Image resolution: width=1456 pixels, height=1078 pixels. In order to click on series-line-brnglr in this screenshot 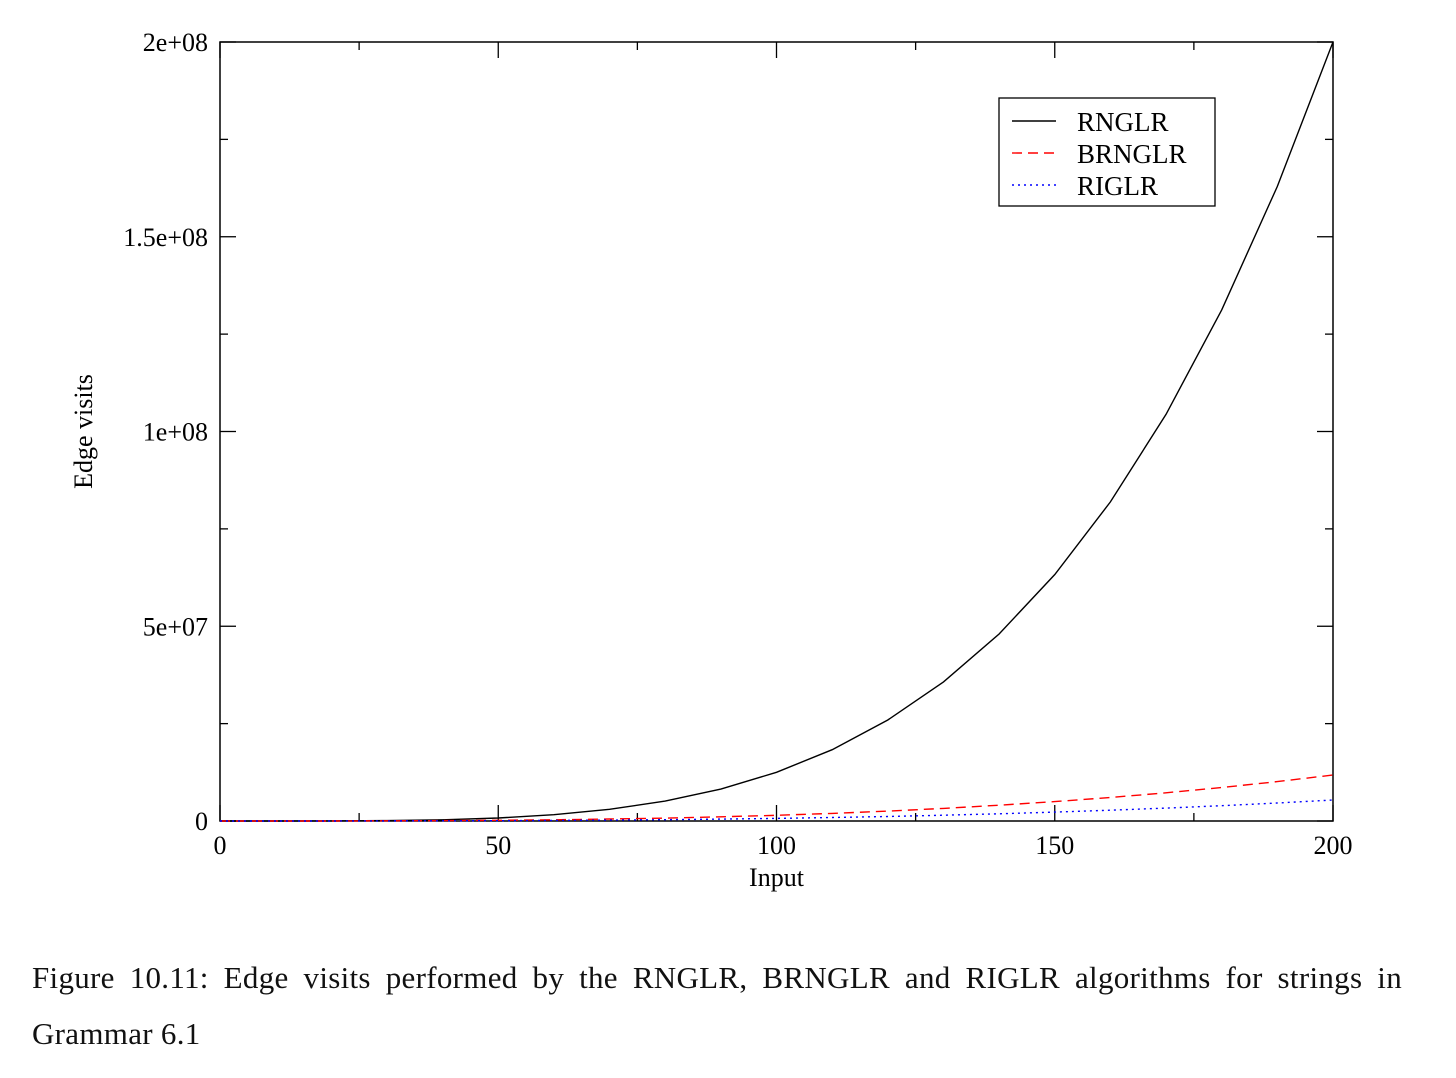, I will do `click(777, 798)`.